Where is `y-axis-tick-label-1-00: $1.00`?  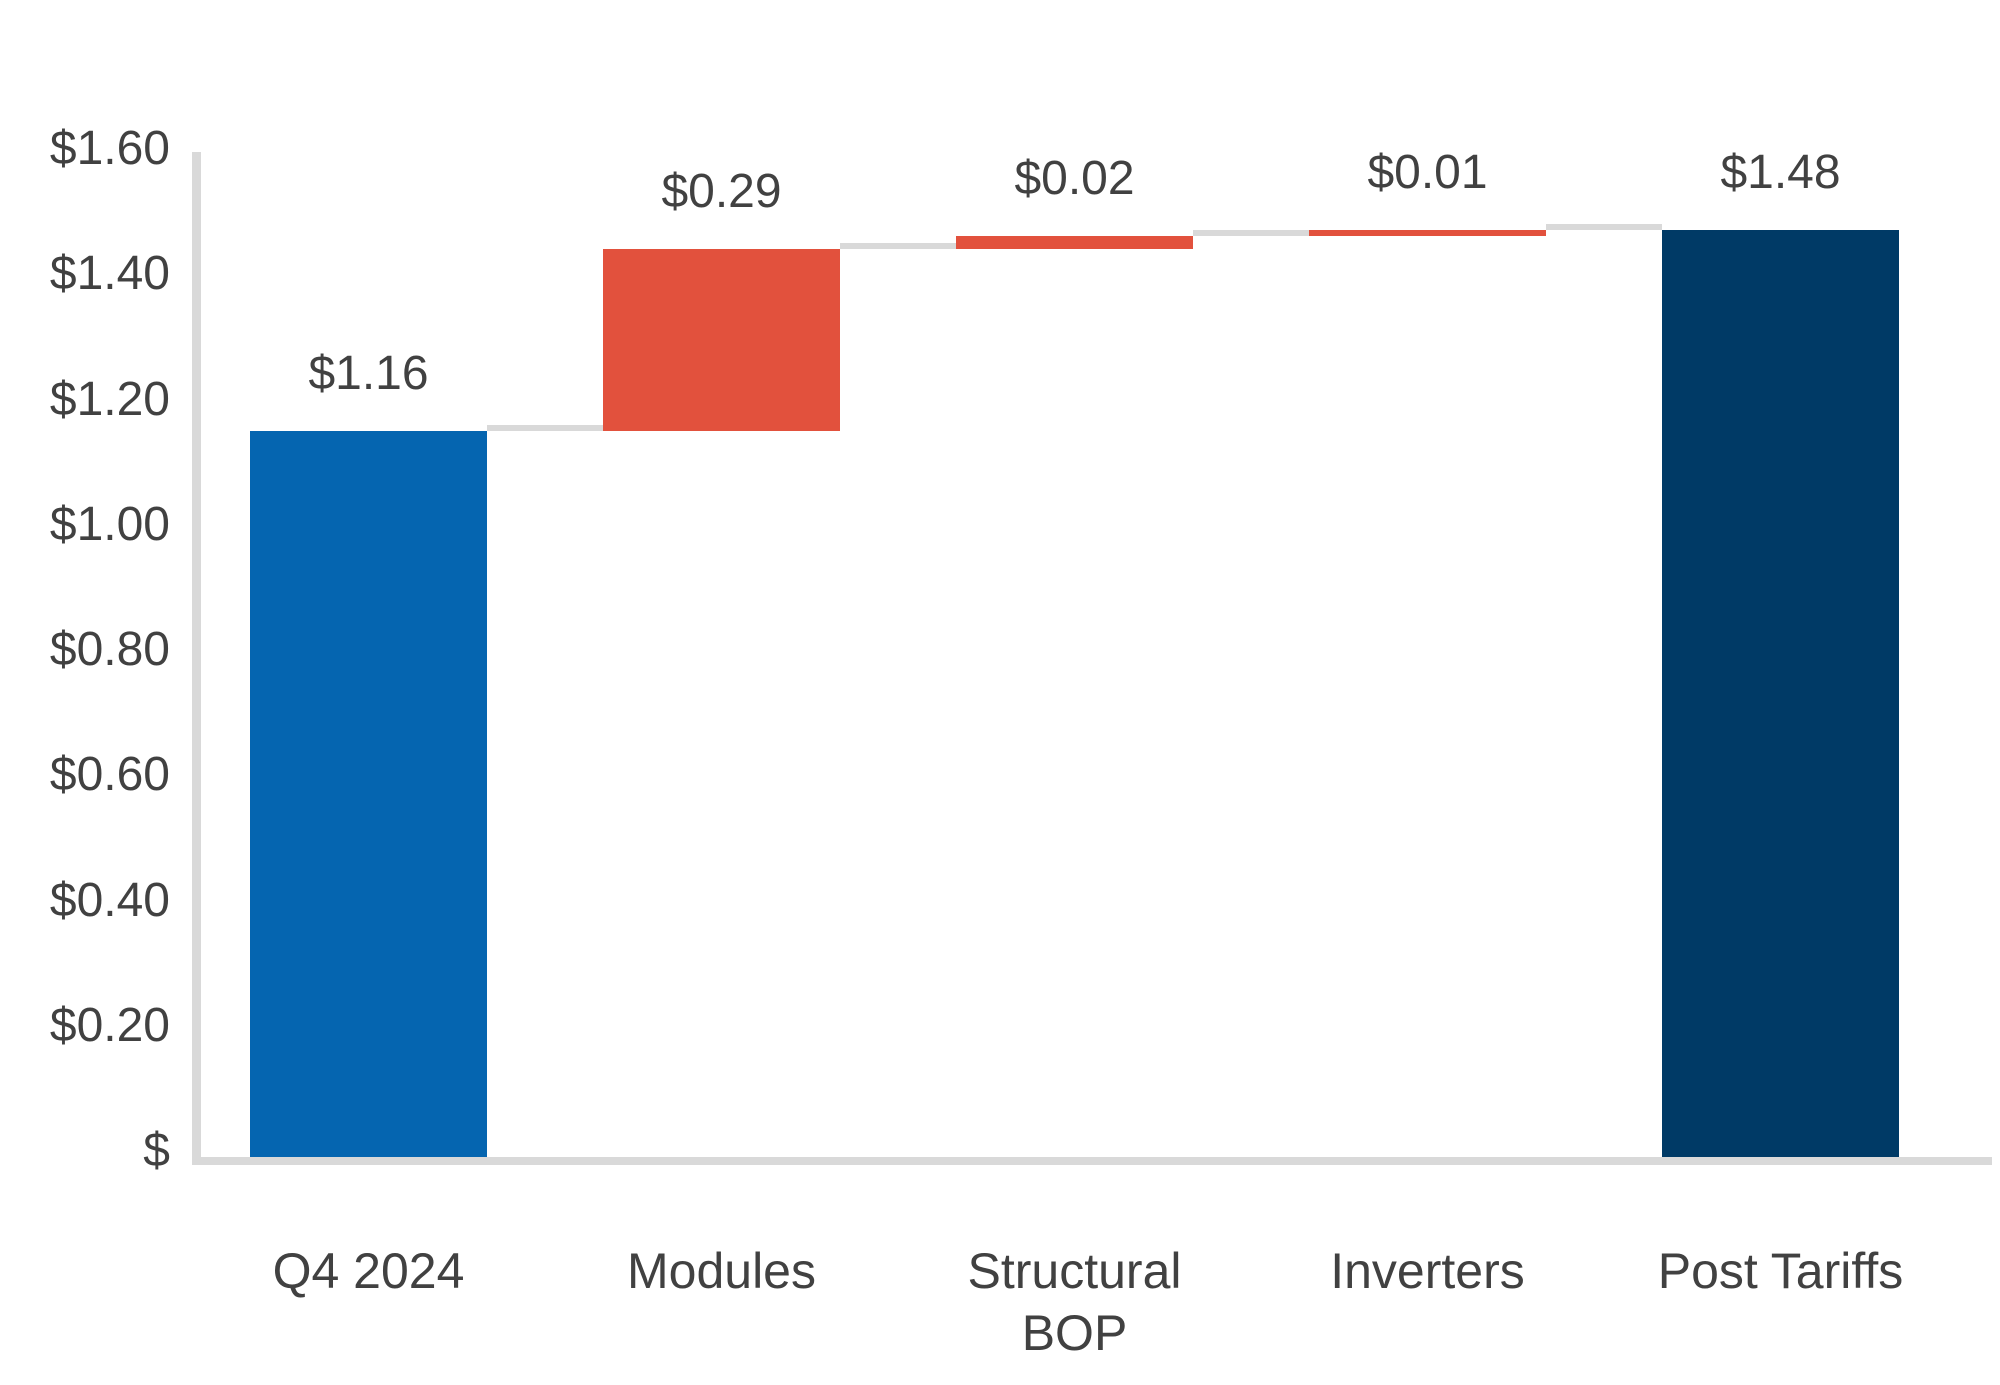 y-axis-tick-label-1-00: $1.00 is located at coordinates (109, 524).